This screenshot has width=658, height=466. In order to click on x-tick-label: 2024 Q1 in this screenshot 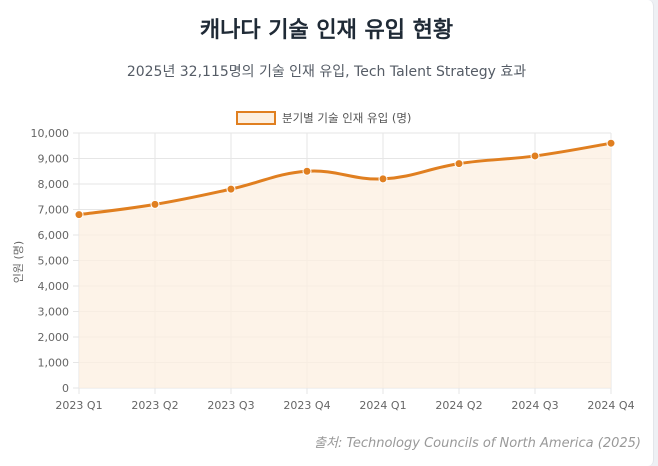, I will do `click(382, 405)`.